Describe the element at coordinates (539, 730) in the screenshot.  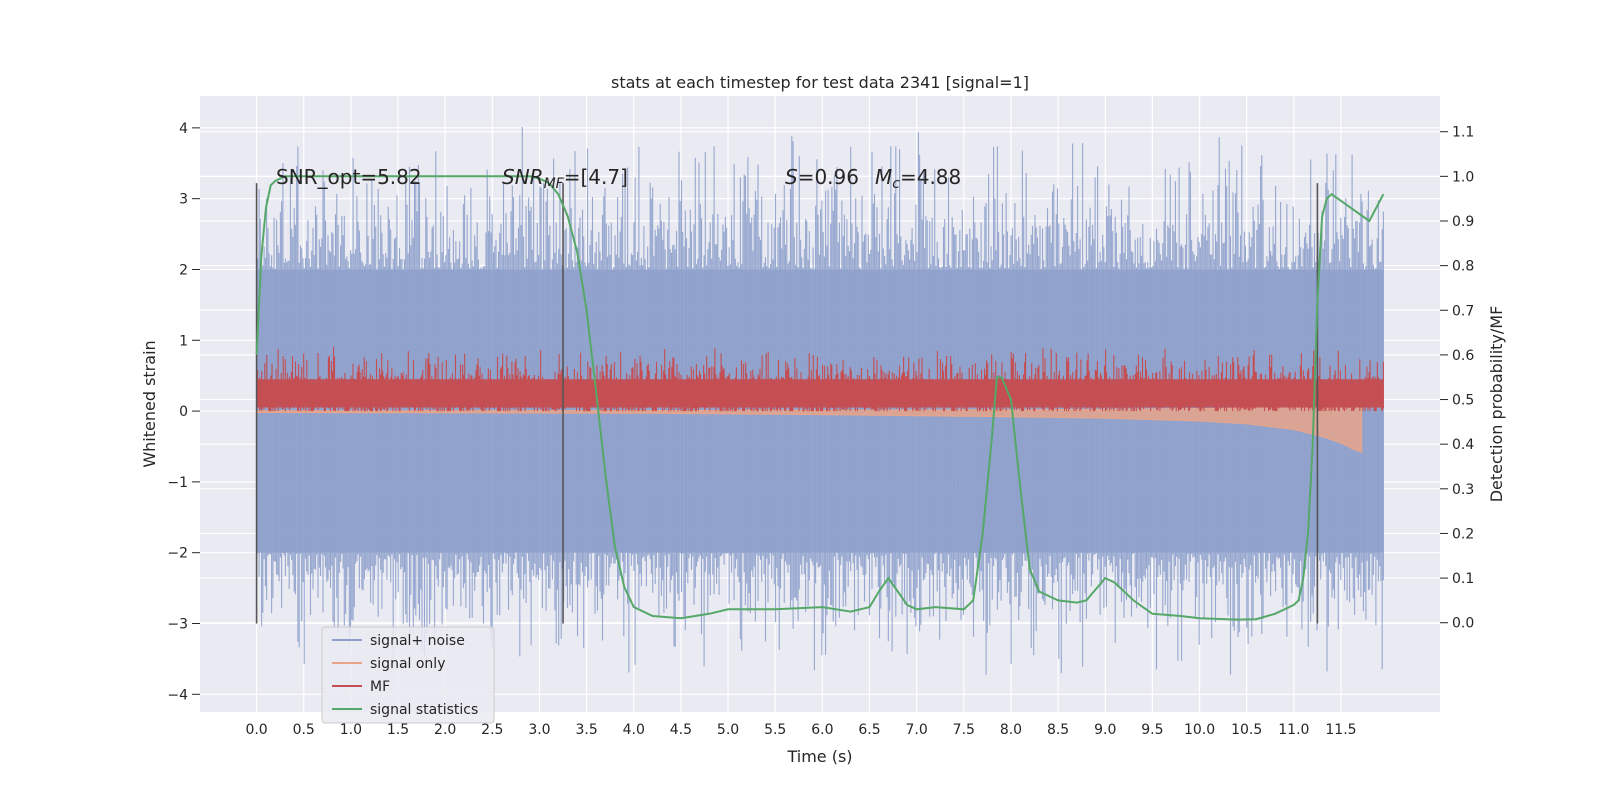
I see `x-tick-label-3-0: 3.0` at that location.